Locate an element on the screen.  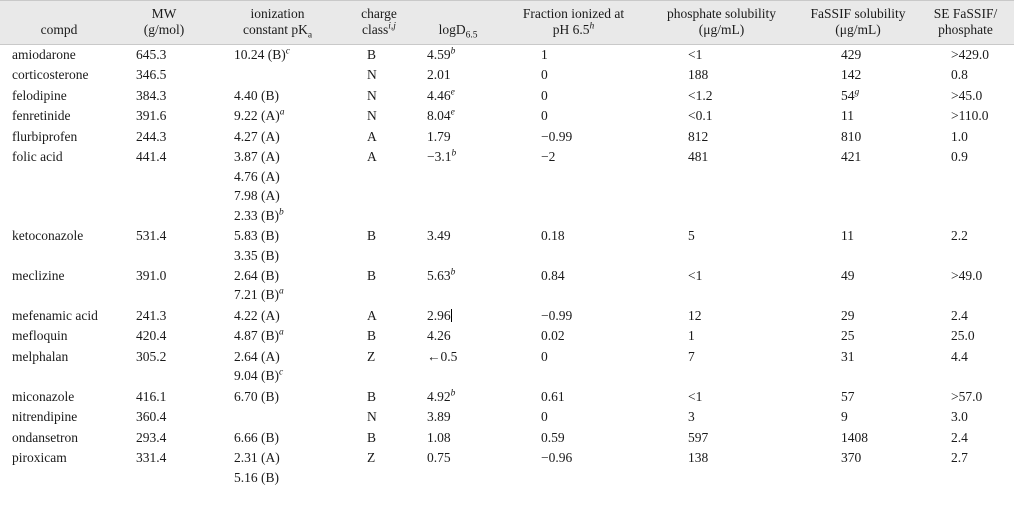
pka-text: 6.70 (B) is located at coordinates (256, 396).